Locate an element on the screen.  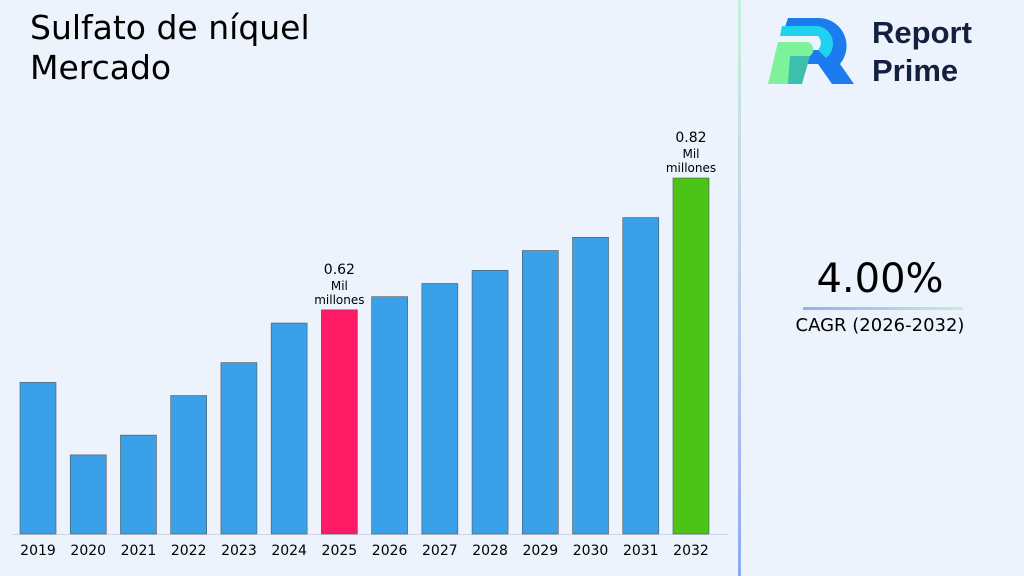
data-label-2032: Mil is located at coordinates (690, 154).